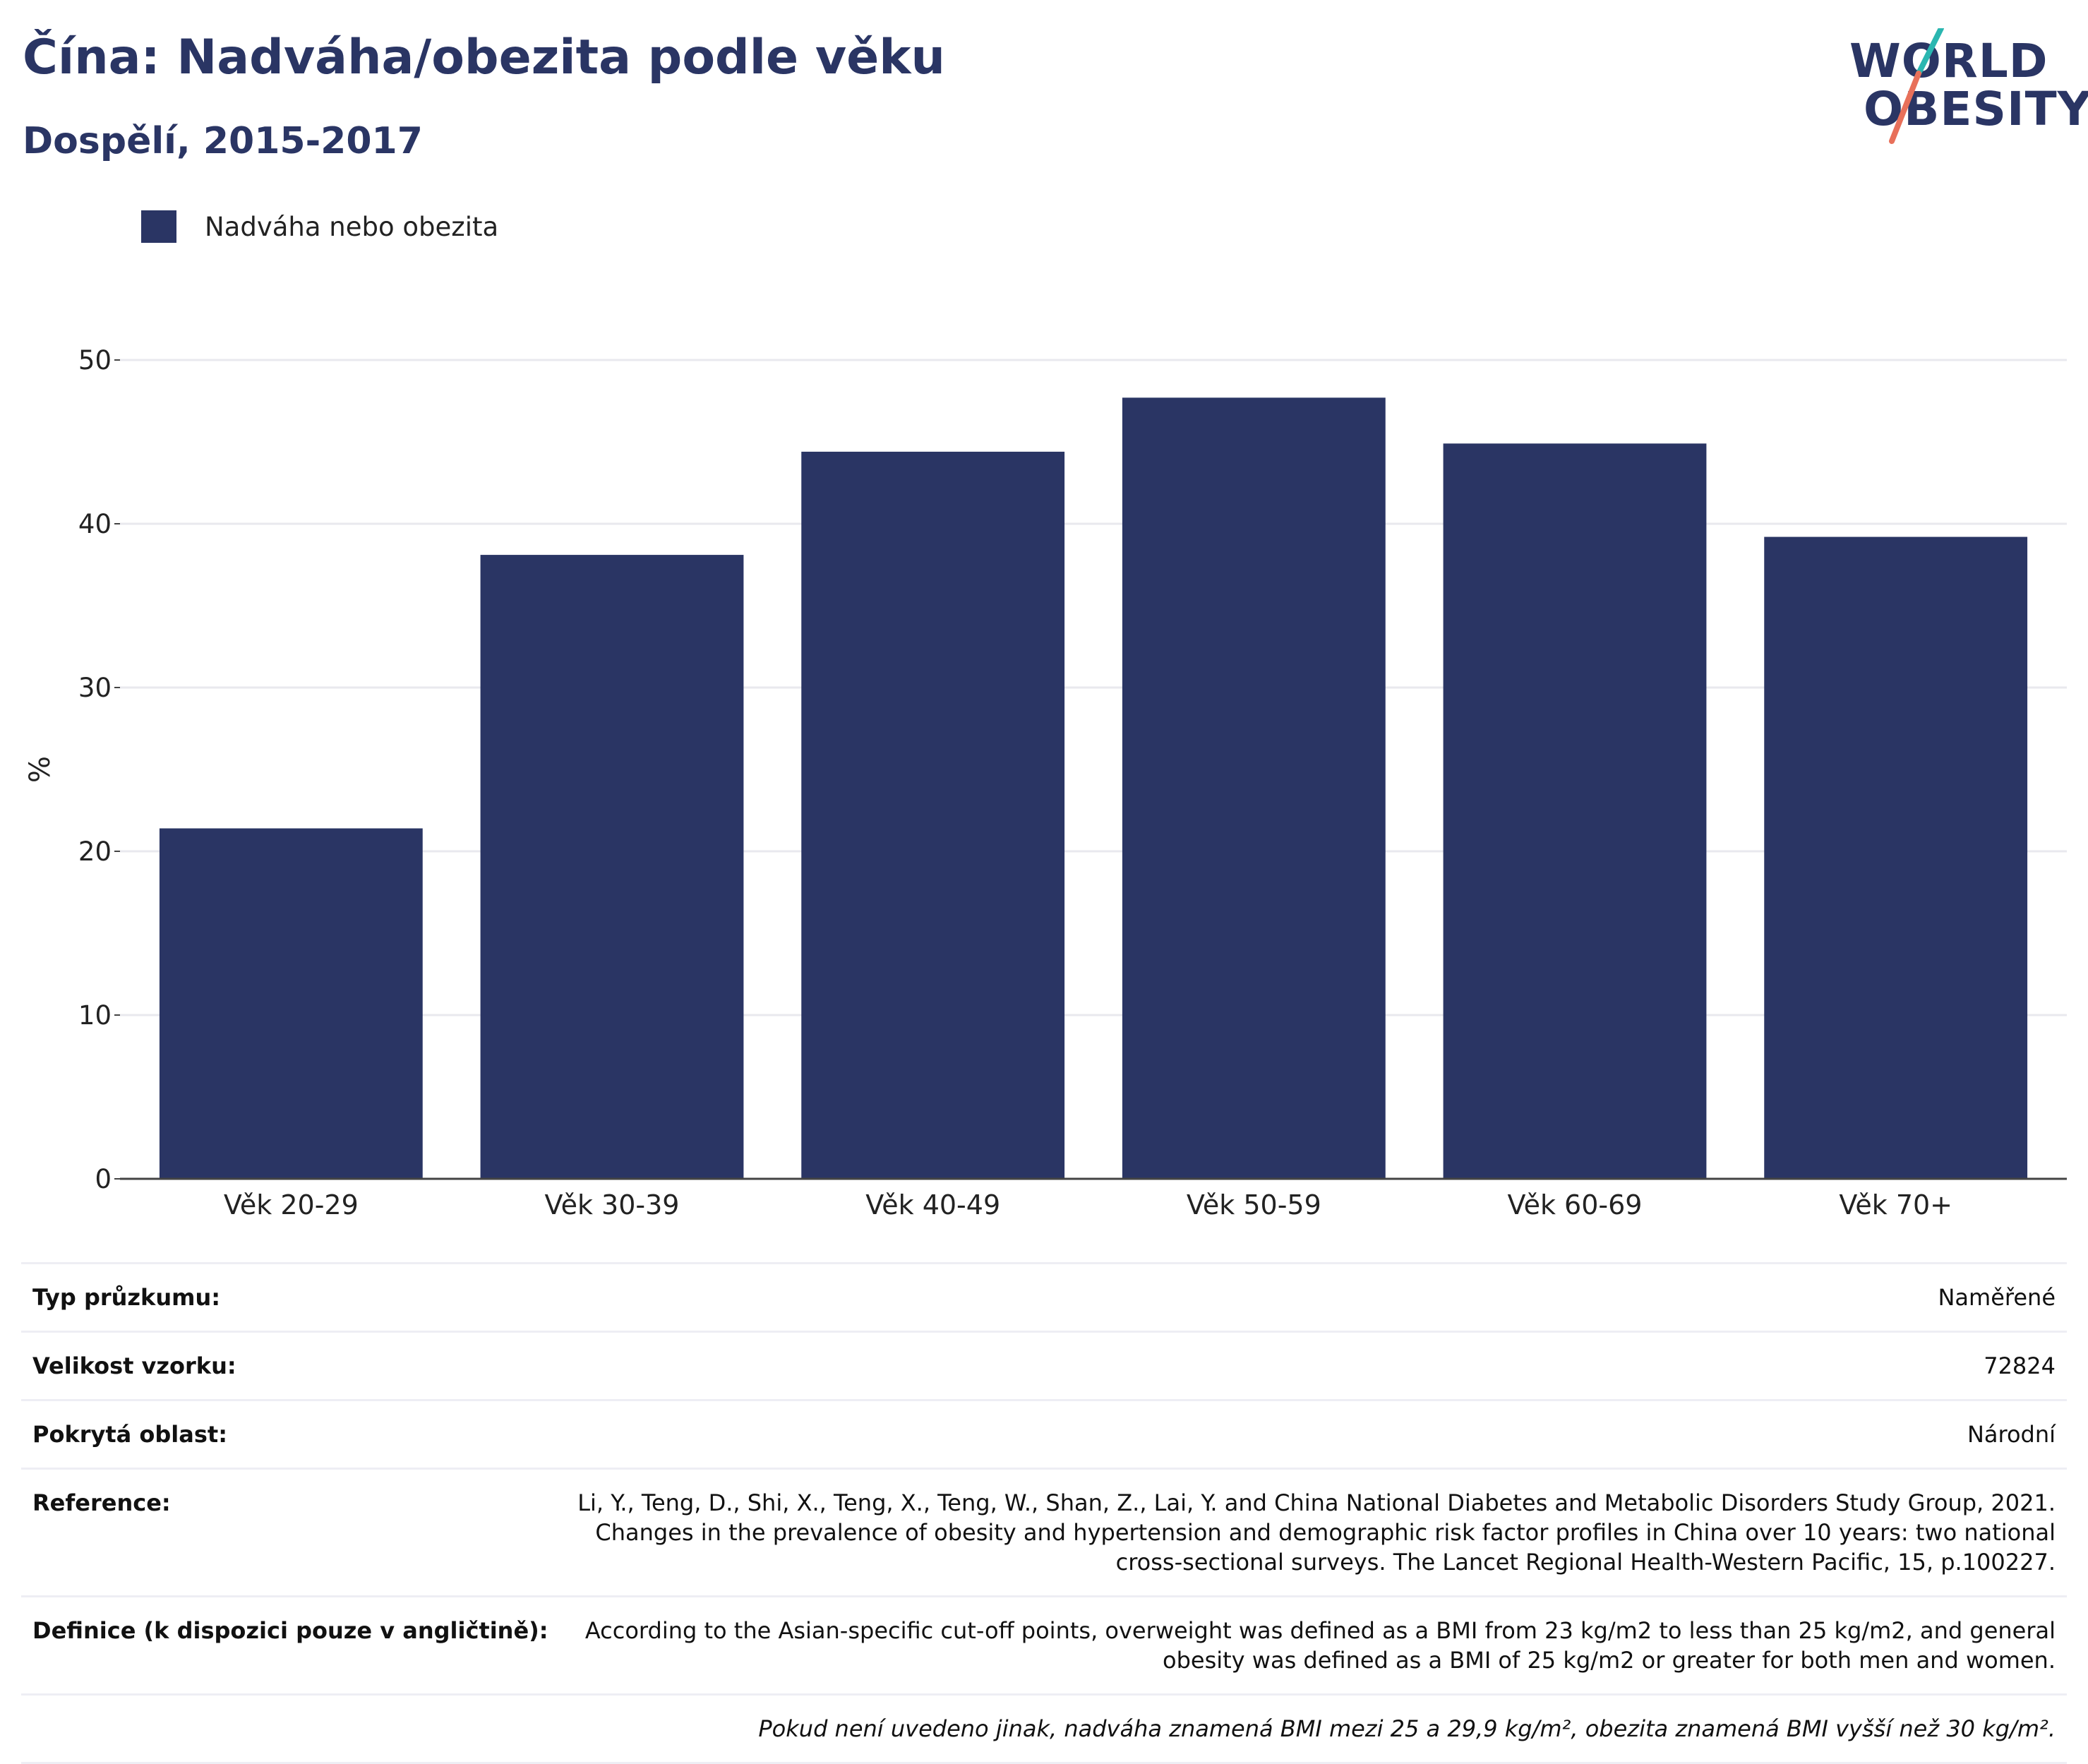 The width and height of the screenshot is (2088, 1764). What do you see at coordinates (1044, 1367) in the screenshot?
I see `meta-row-sample-size: Velikost vzorku: 72824` at bounding box center [1044, 1367].